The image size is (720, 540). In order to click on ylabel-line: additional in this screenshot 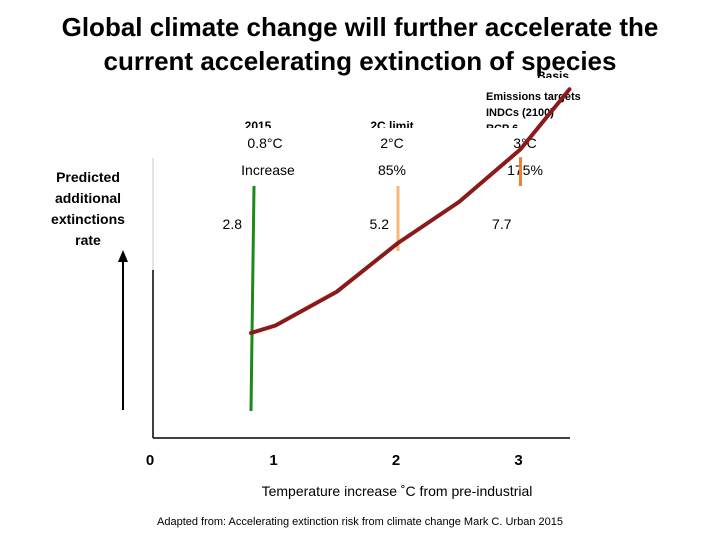, I will do `click(88, 198)`.